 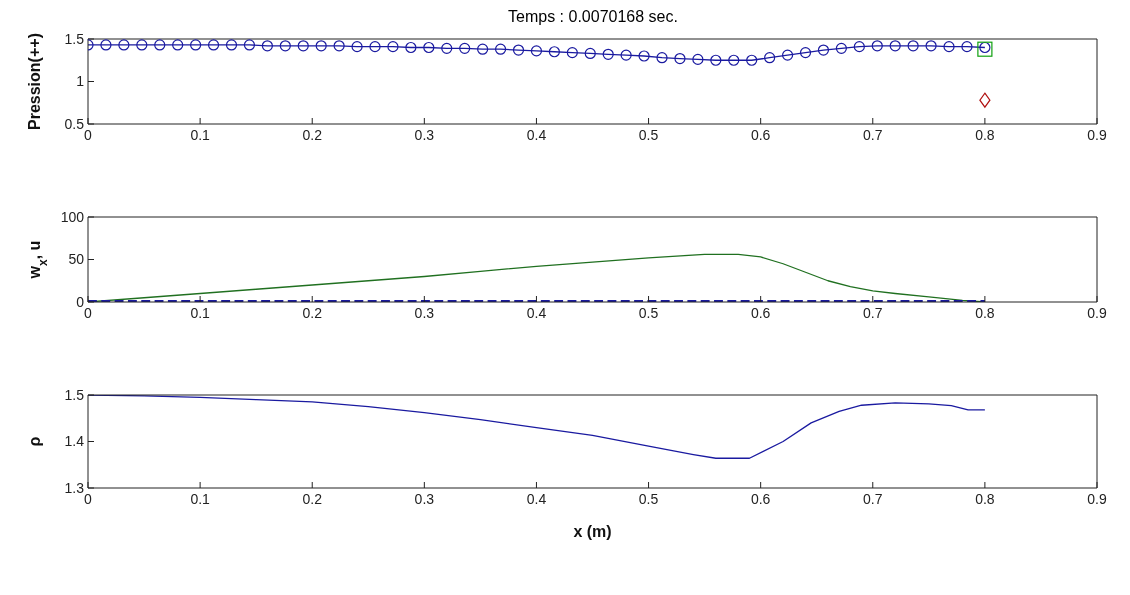 I want to click on y-tick-label: 100, so click(x=72, y=216).